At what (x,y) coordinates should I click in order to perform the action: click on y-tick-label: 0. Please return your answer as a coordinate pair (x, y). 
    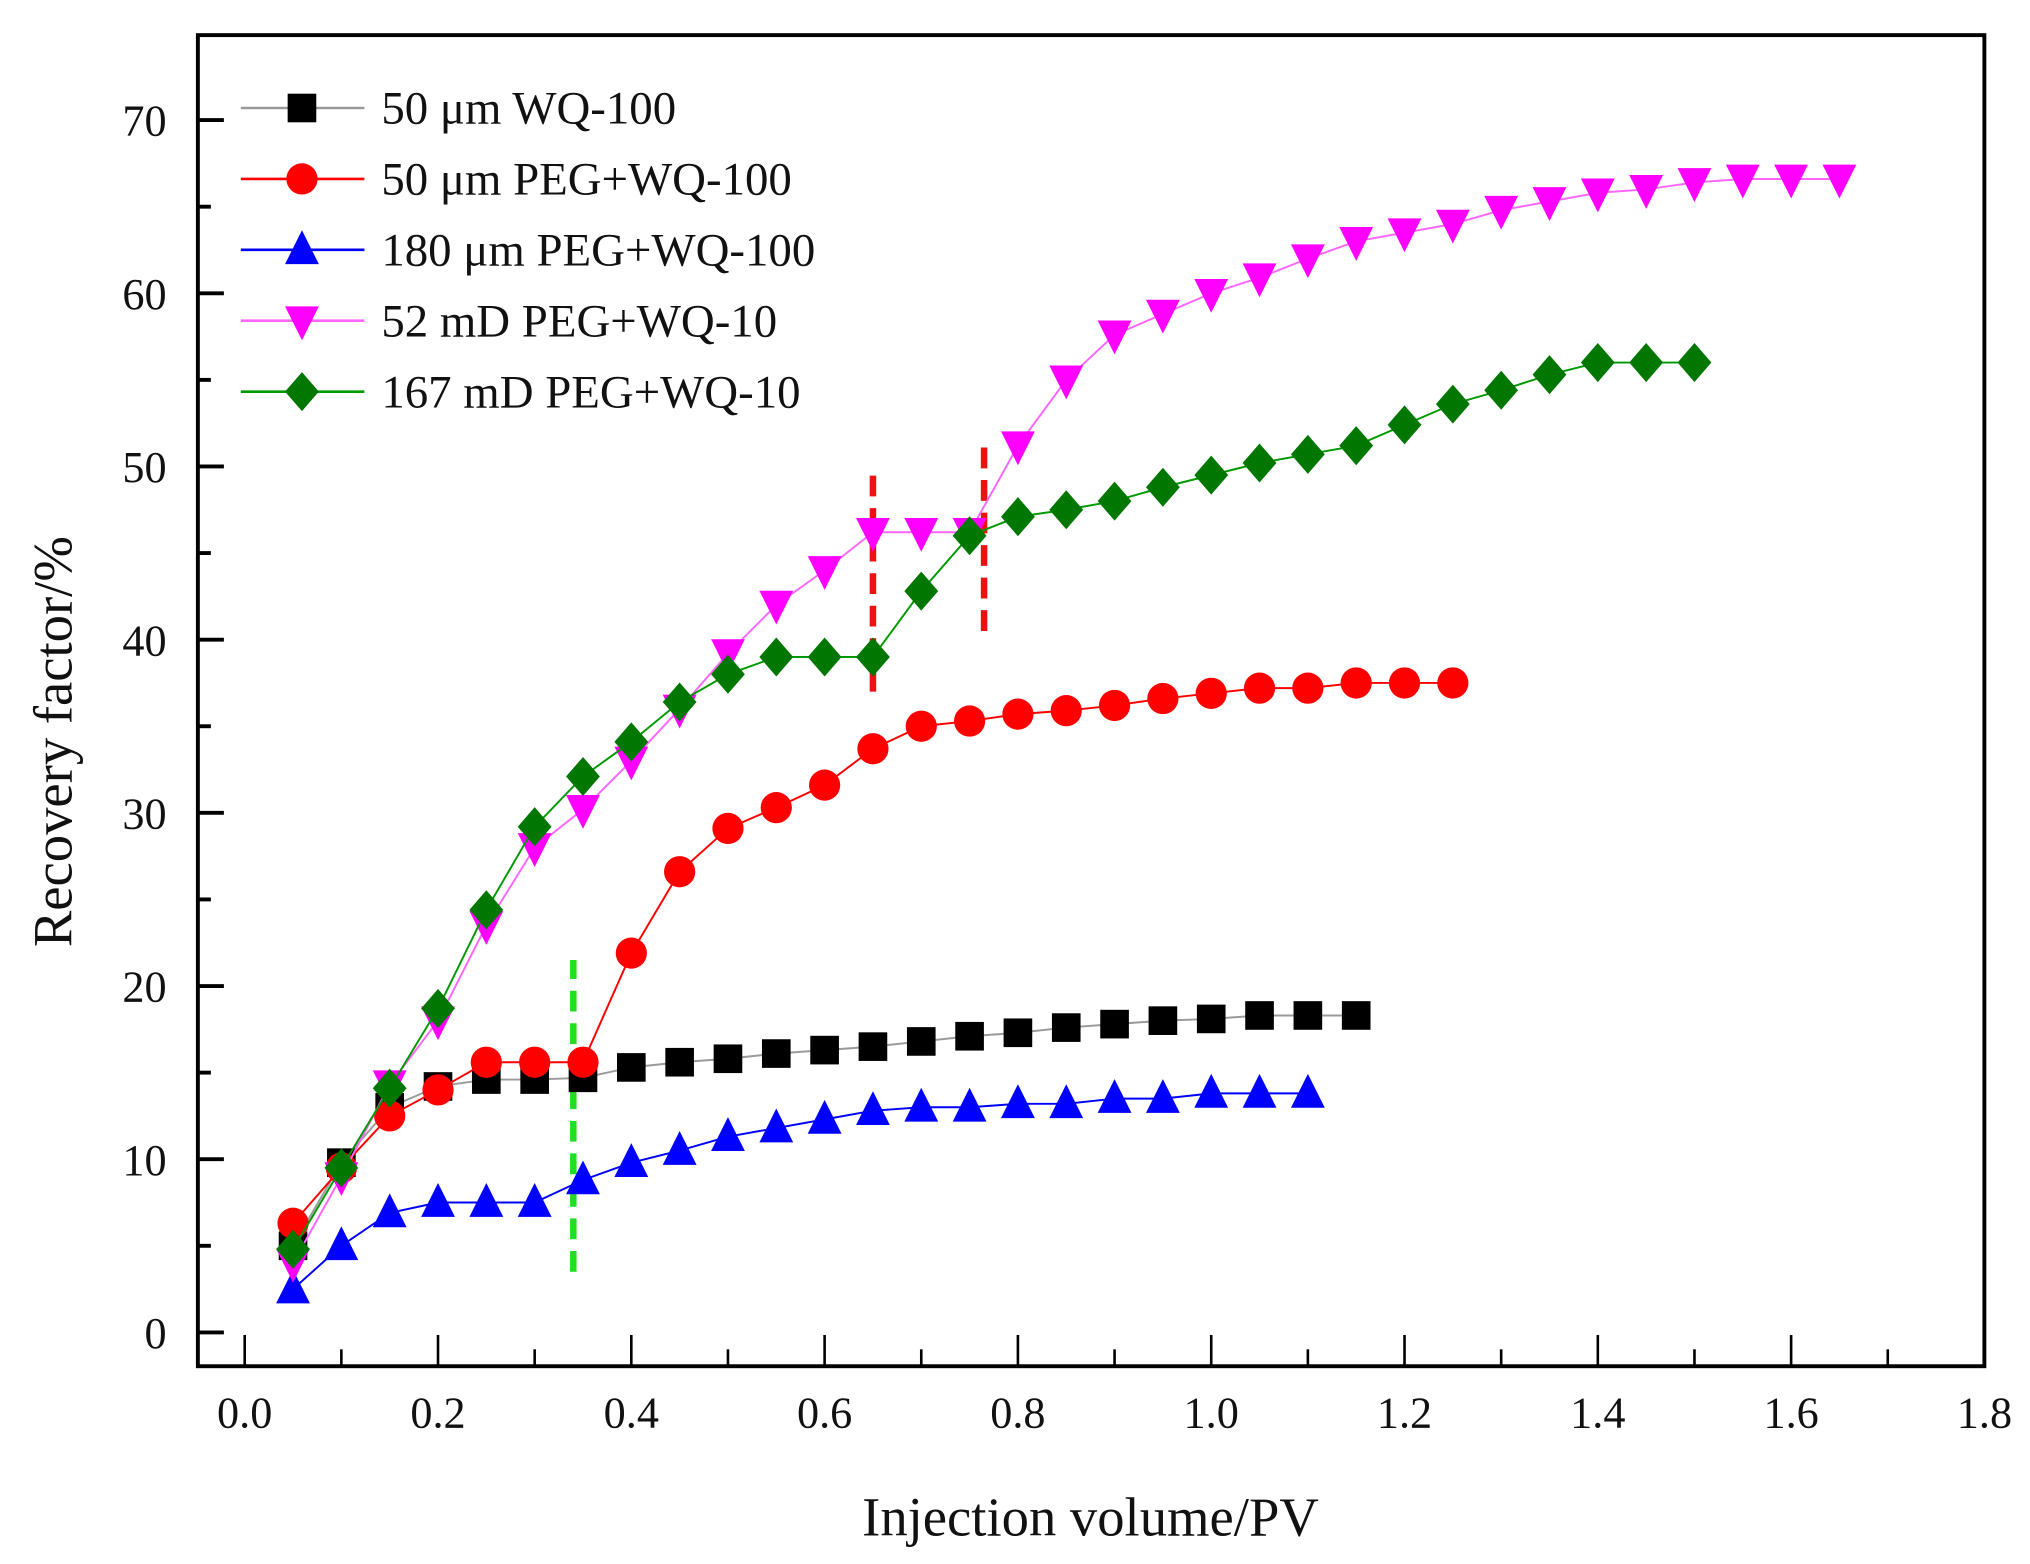
    Looking at the image, I should click on (156, 1333).